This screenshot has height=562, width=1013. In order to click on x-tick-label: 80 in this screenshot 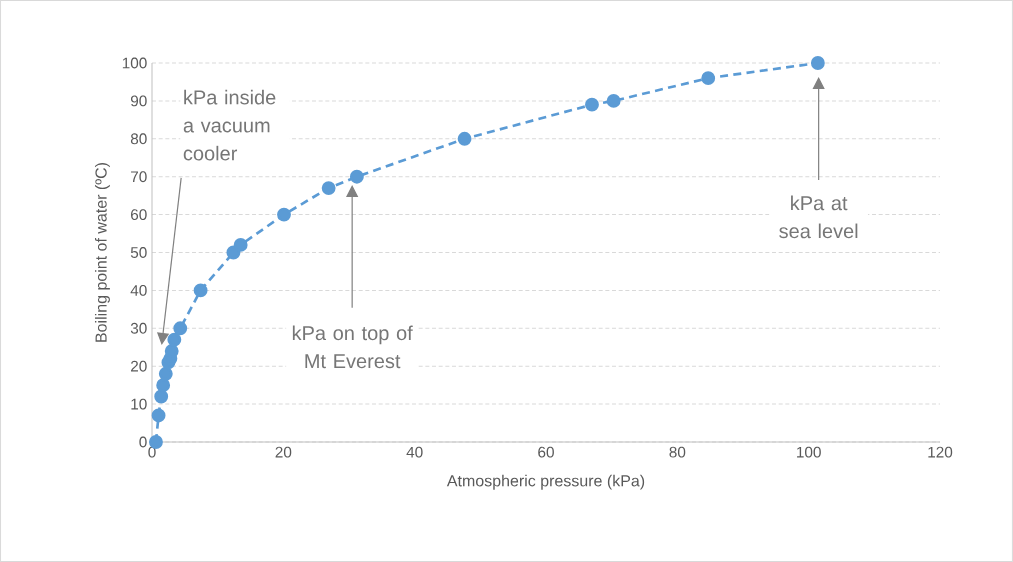, I will do `click(677, 452)`.